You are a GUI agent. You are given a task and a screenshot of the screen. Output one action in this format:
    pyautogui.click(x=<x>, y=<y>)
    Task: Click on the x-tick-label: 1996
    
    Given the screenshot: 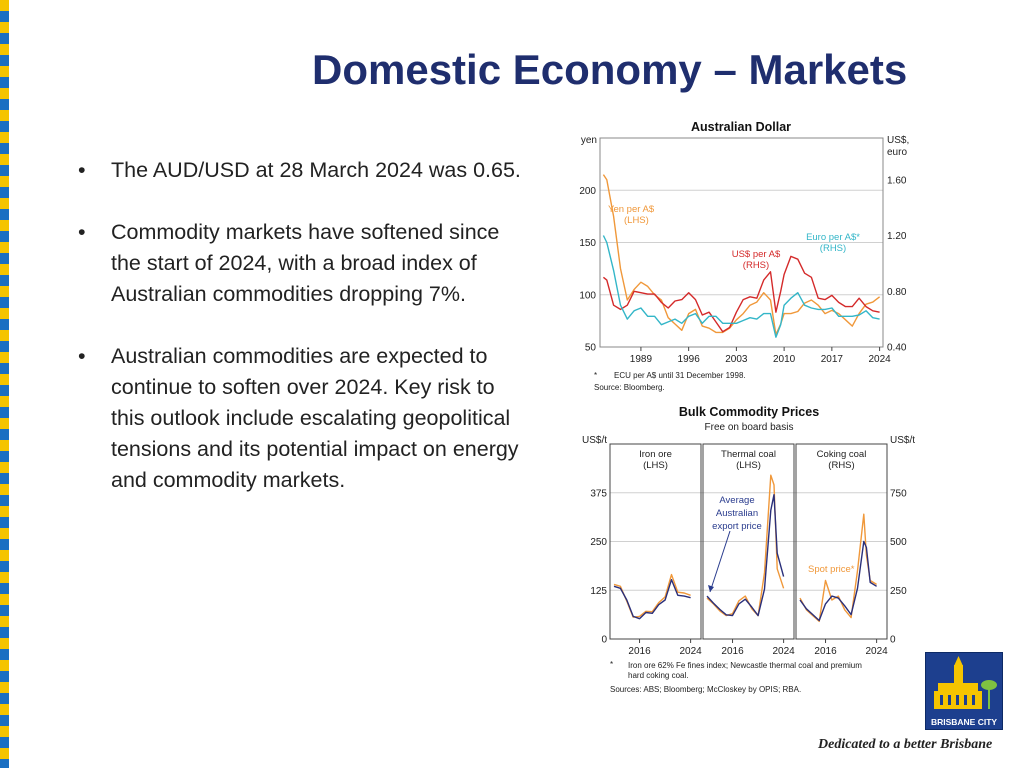 What is the action you would take?
    pyautogui.click(x=689, y=359)
    